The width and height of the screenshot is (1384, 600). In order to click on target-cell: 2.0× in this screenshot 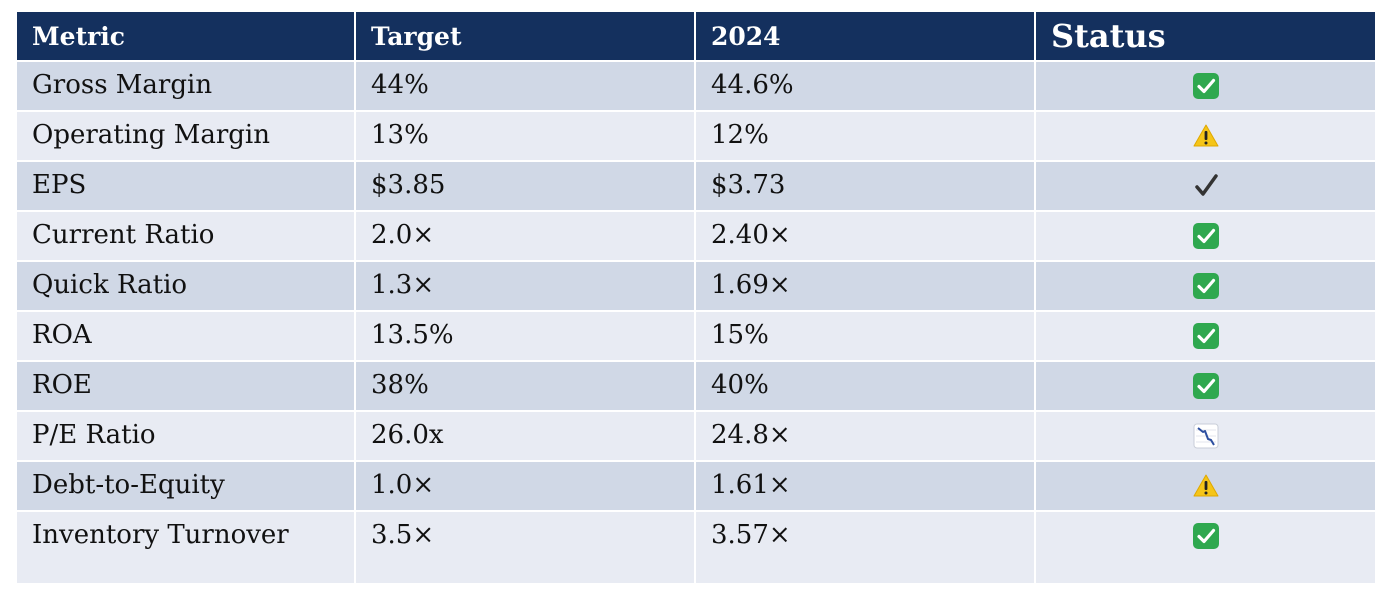, I will do `click(525, 236)`.